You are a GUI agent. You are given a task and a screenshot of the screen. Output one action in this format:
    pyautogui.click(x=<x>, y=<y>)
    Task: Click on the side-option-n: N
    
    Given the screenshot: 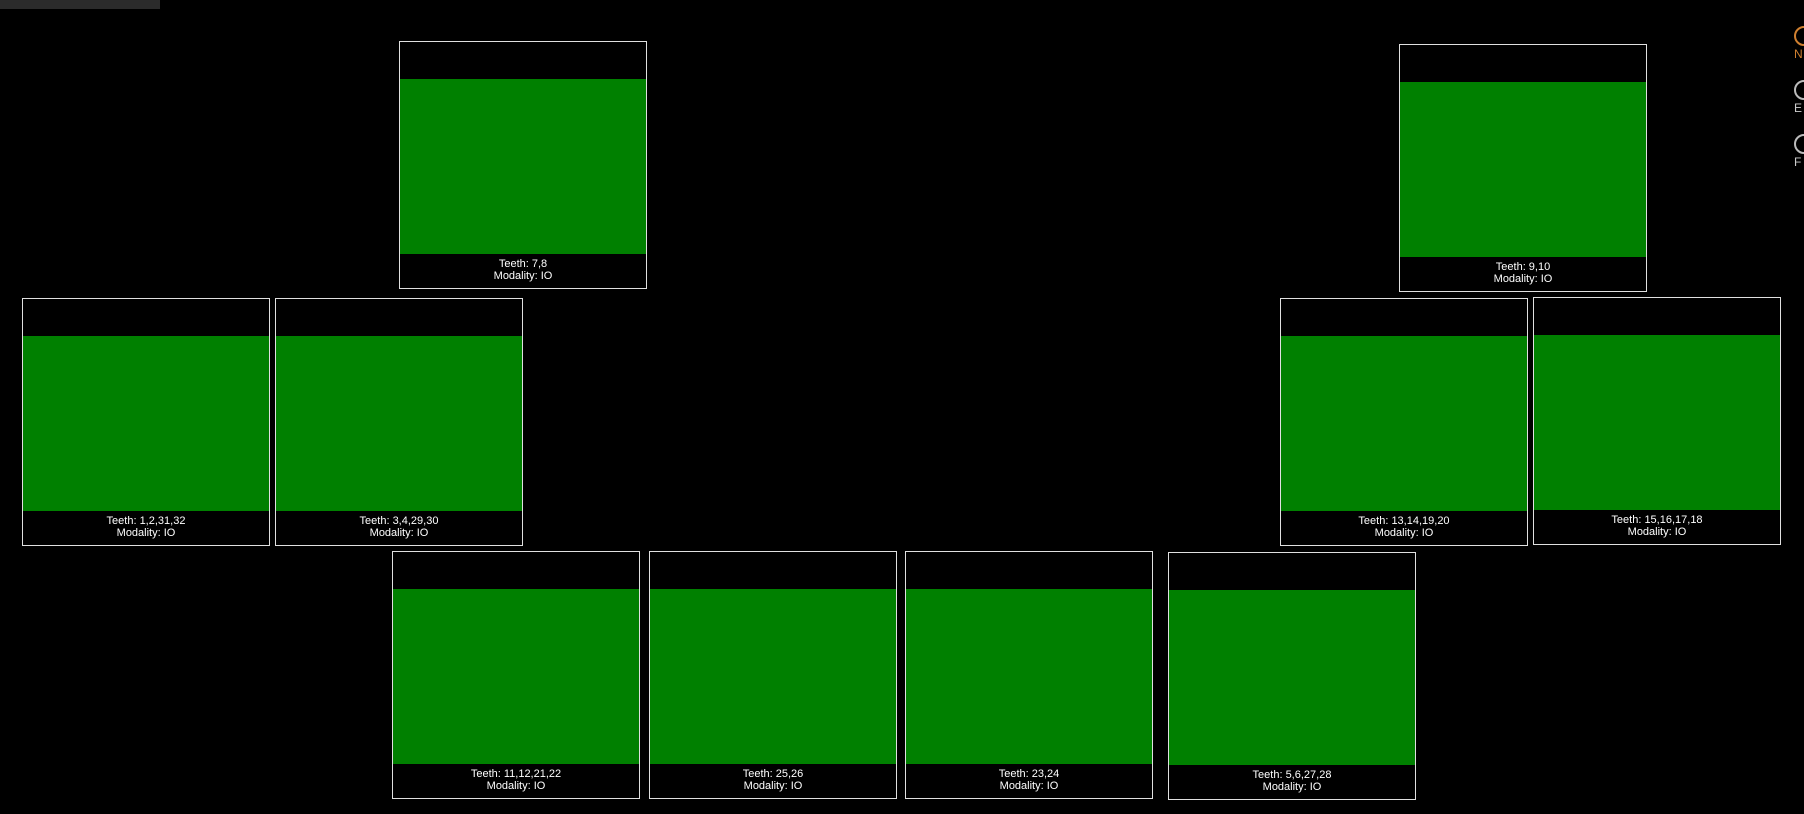 What is the action you would take?
    pyautogui.click(x=1799, y=43)
    